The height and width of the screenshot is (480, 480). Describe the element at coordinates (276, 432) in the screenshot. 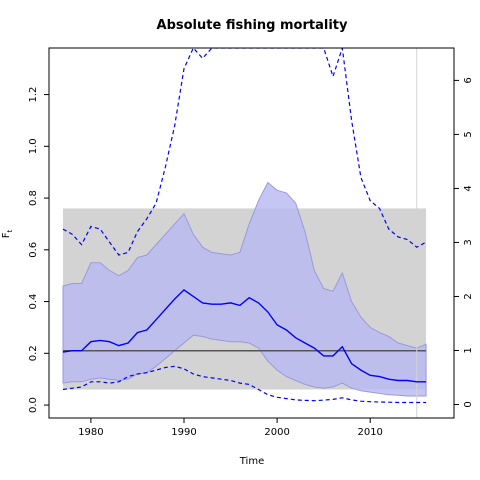

I see `x-tick-label: 2000` at that location.